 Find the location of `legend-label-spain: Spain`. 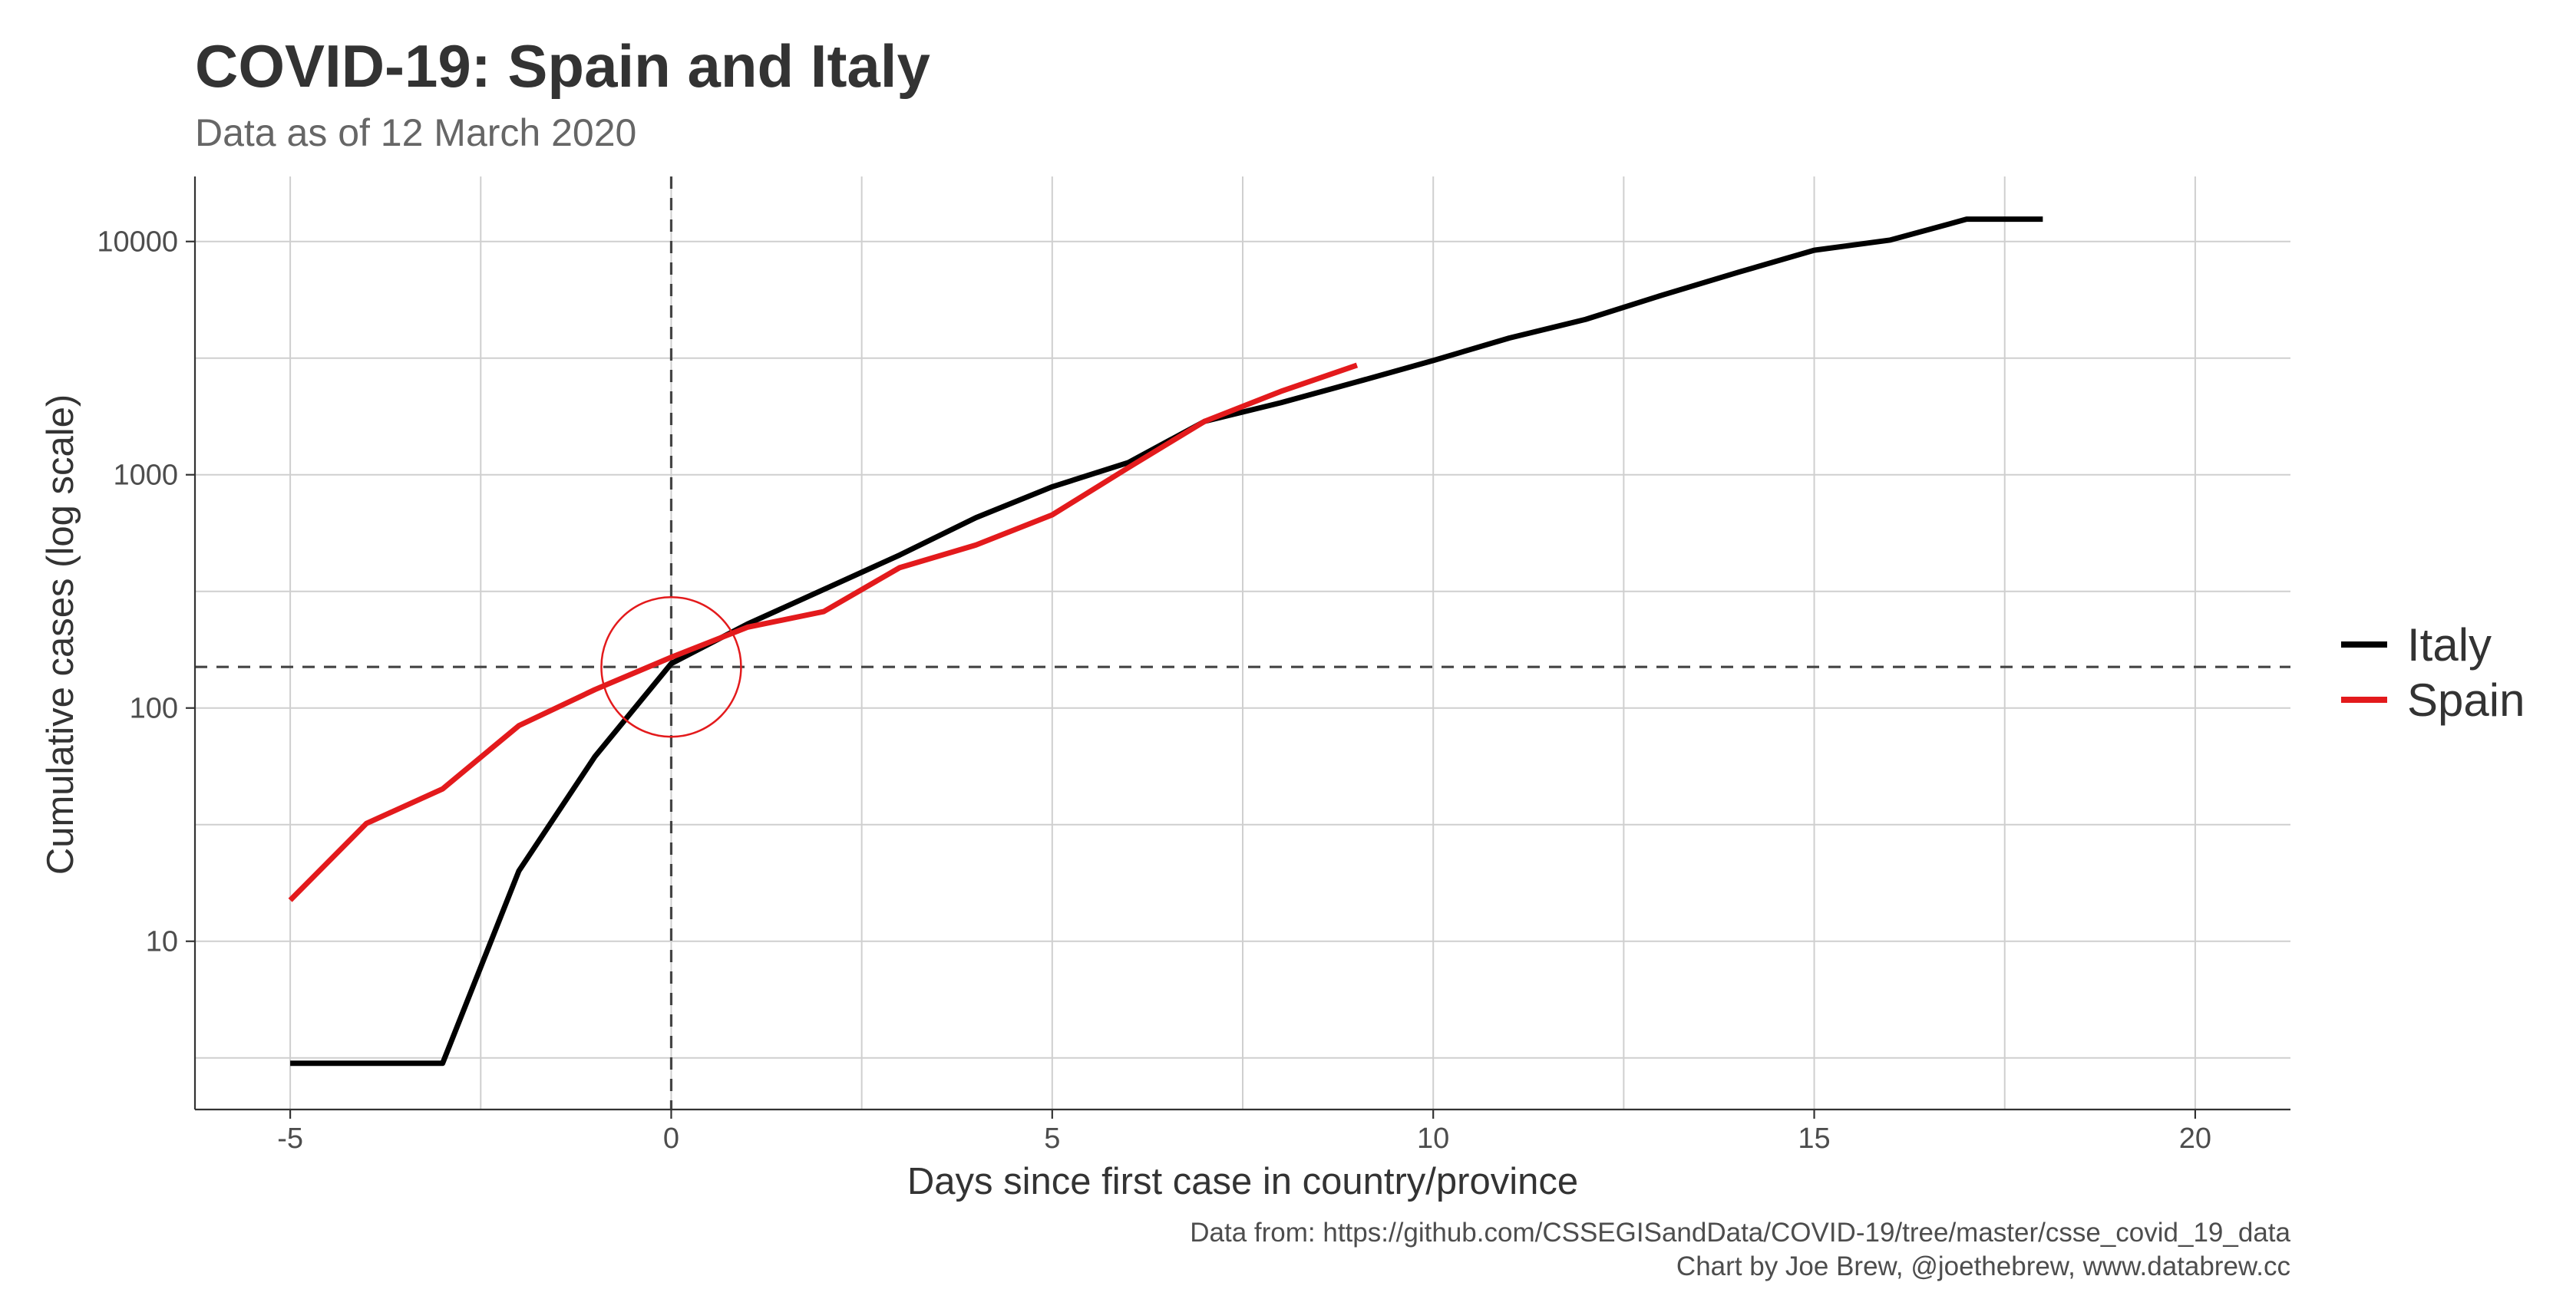

legend-label-spain: Spain is located at coordinates (2466, 700).